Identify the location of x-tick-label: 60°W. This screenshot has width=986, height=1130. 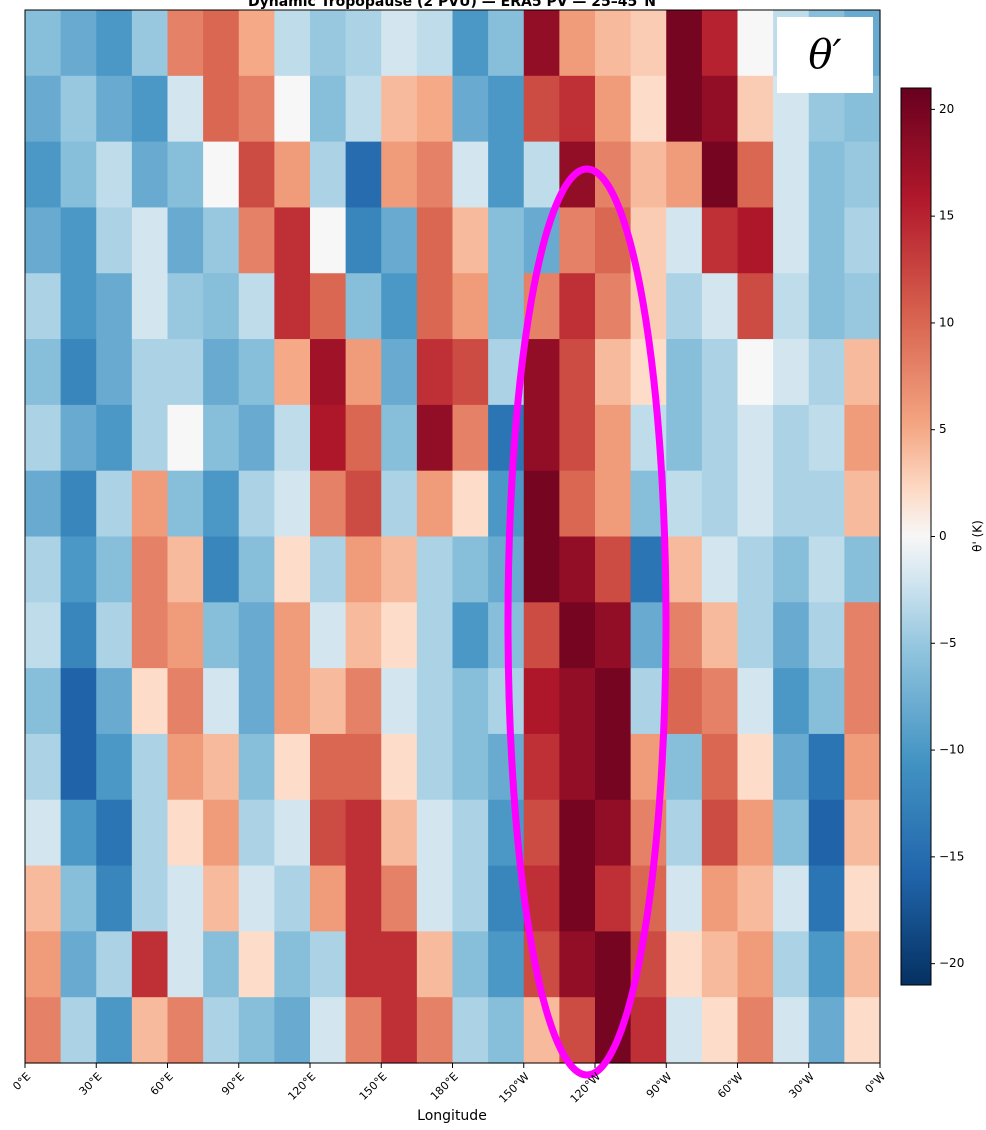
(730, 1085).